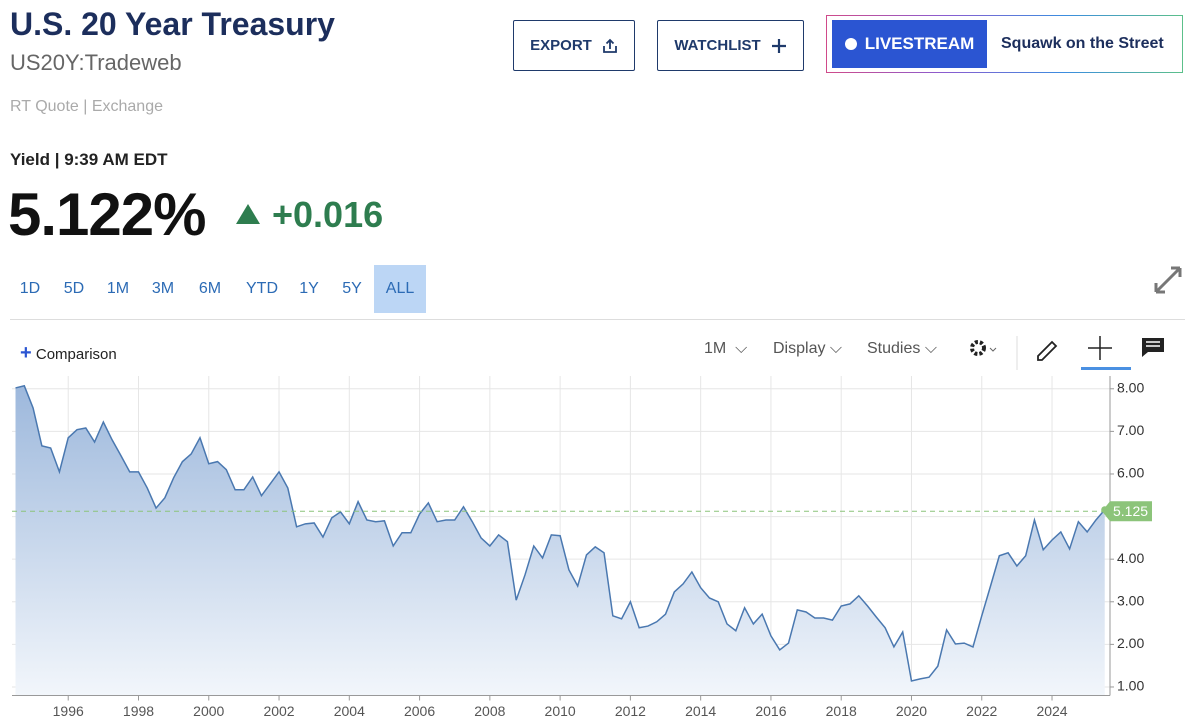 This screenshot has height=726, width=1200. I want to click on export-button: EXPORT, so click(574, 45).